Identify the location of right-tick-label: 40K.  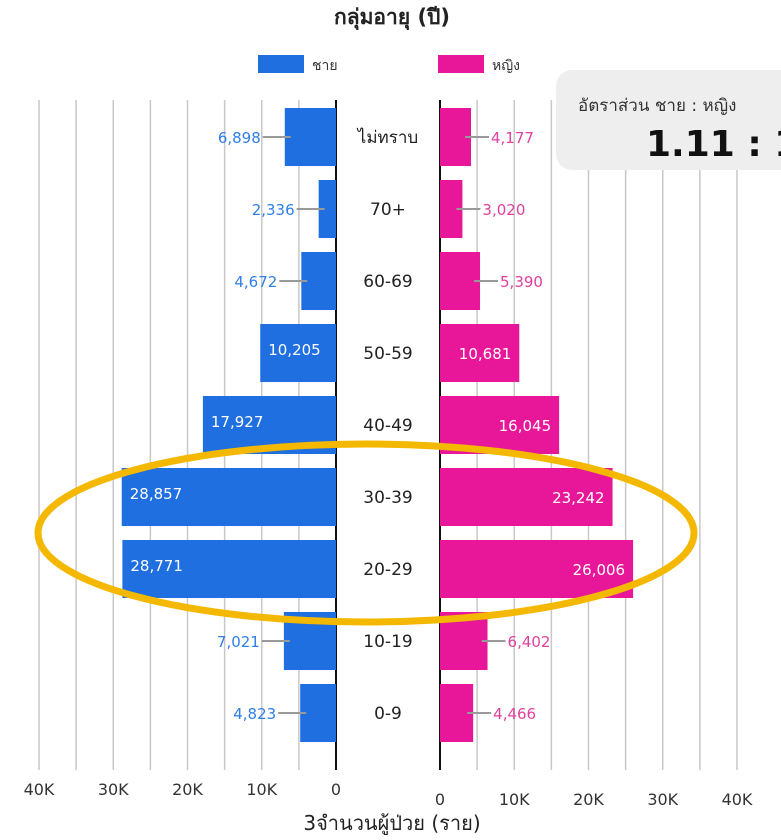
(737, 799).